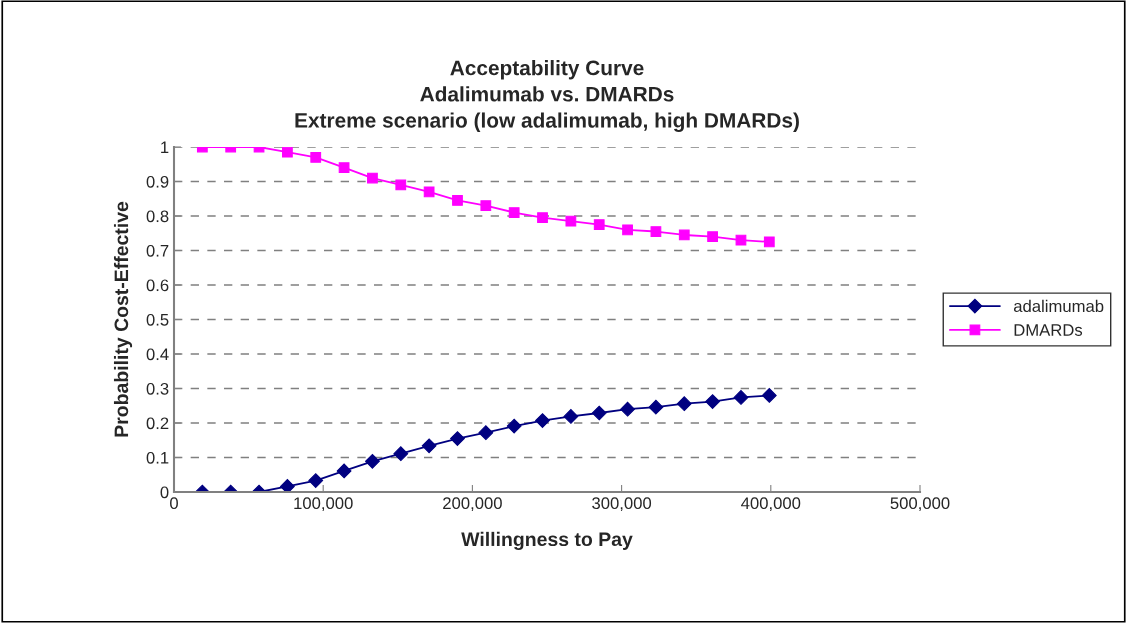 This screenshot has height=623, width=1127. What do you see at coordinates (157, 388) in the screenshot?
I see `y-tick-label: 0.3` at bounding box center [157, 388].